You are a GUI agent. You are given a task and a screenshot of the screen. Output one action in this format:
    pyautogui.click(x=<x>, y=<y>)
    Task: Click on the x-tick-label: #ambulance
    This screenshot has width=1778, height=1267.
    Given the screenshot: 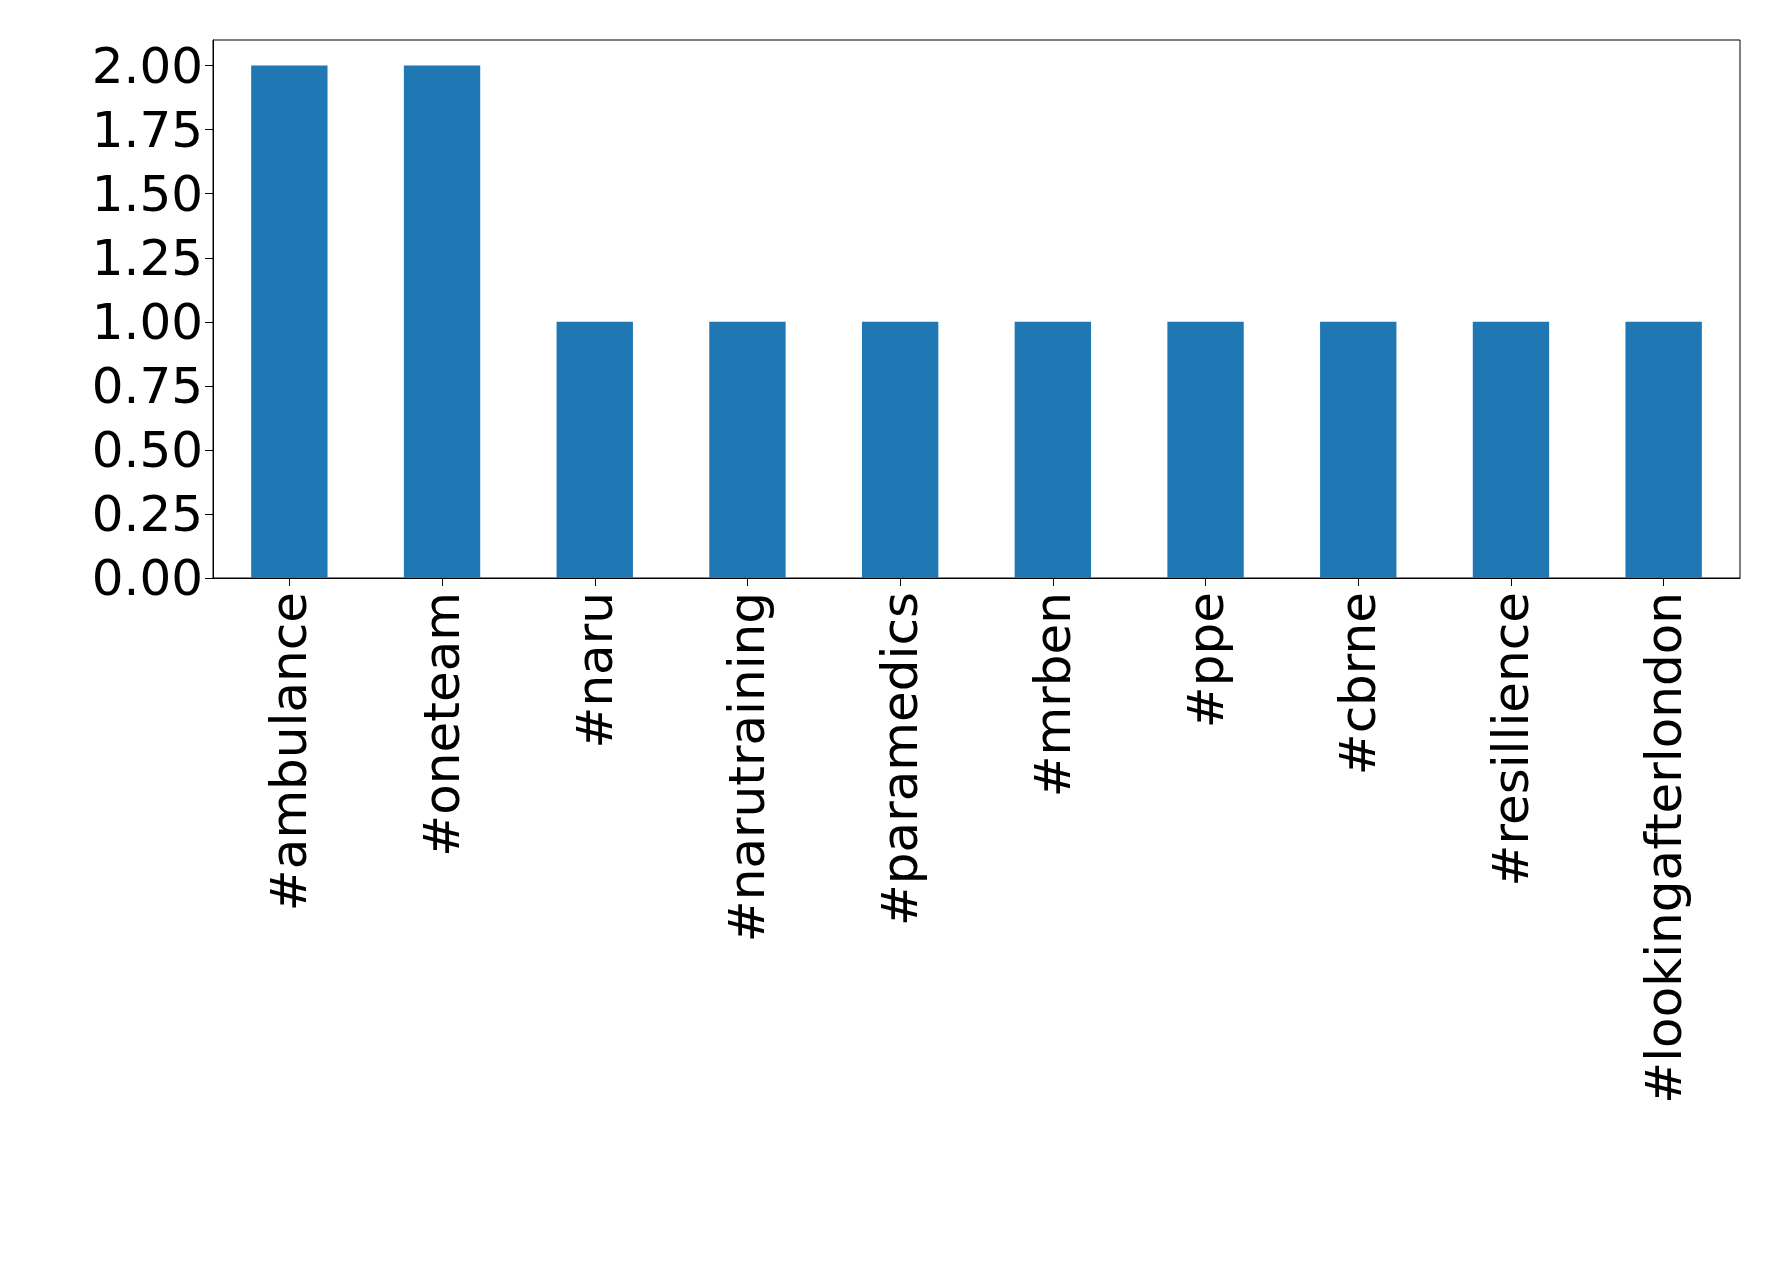 What is the action you would take?
    pyautogui.click(x=289, y=752)
    